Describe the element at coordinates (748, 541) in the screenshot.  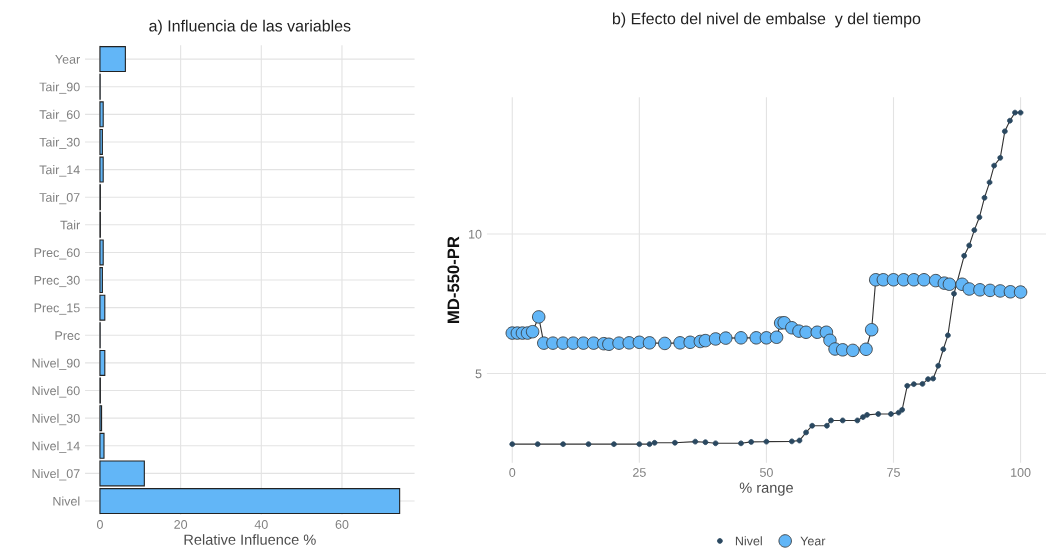
I see `legend-label: Nivel` at that location.